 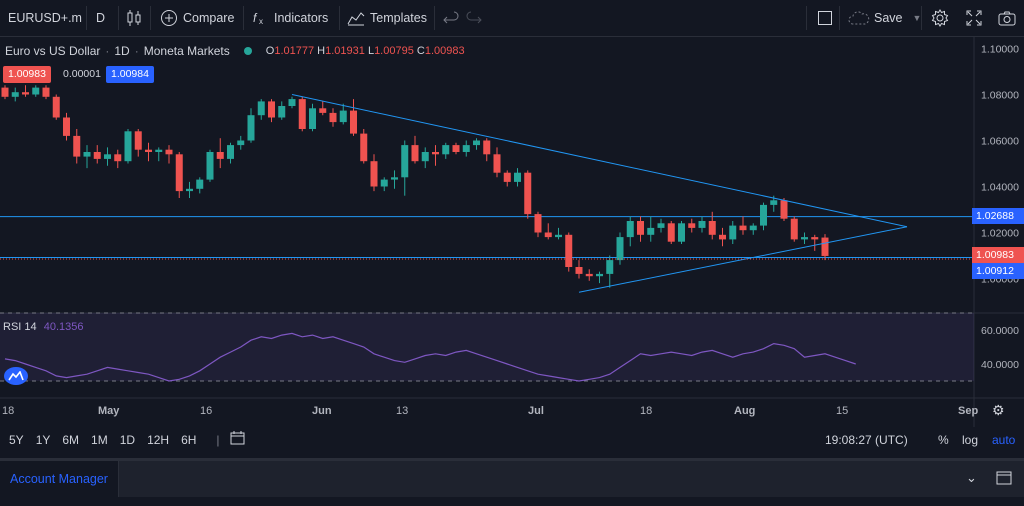 What do you see at coordinates (16, 439) in the screenshot?
I see `timeframe-5y-button: 5Y` at bounding box center [16, 439].